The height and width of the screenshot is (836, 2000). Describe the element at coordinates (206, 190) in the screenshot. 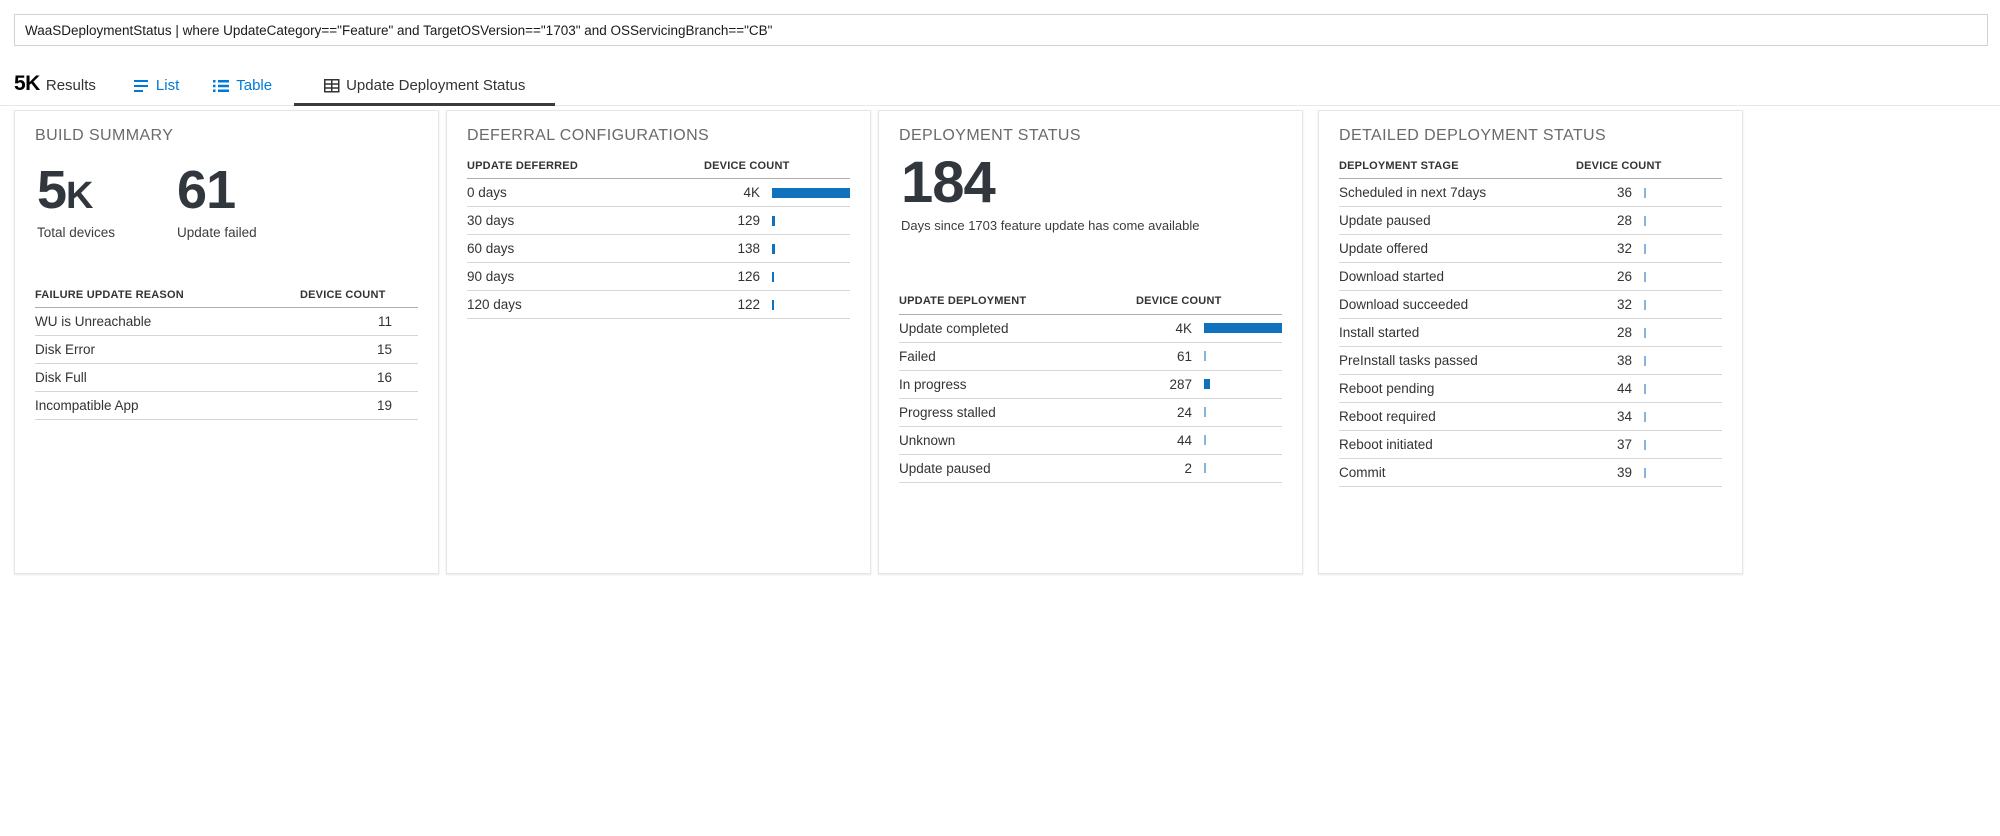

I see `stat-value: 61` at that location.